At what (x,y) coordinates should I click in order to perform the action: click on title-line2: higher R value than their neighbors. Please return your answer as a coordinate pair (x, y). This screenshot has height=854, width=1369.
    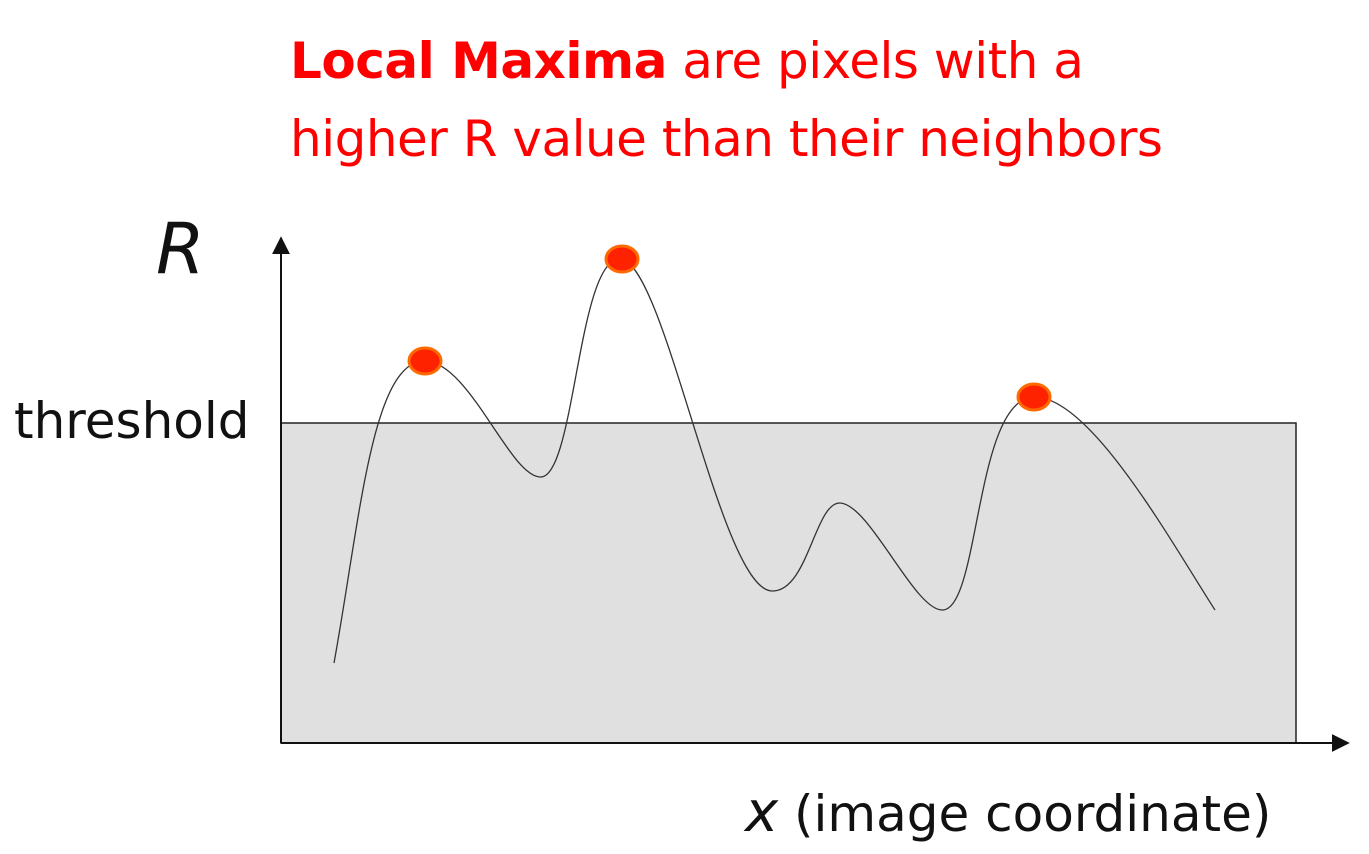
    Looking at the image, I should click on (726, 139).